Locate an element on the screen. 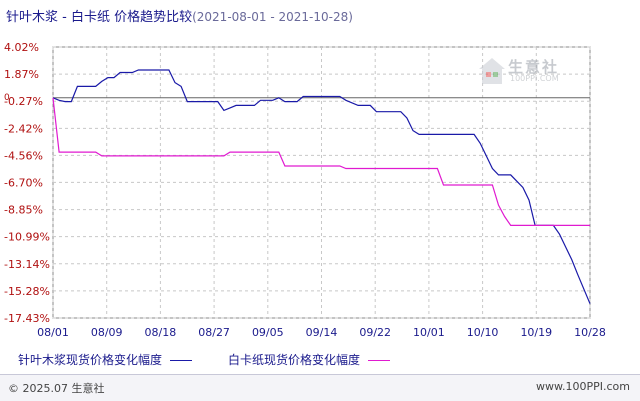 The height and width of the screenshot is (401, 640). x-tick-label: 08/09 is located at coordinates (107, 332).